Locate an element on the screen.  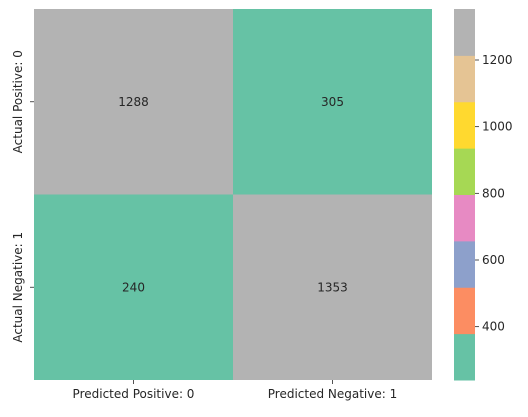
colorbar-tick-label: 600 is located at coordinates (493, 260).